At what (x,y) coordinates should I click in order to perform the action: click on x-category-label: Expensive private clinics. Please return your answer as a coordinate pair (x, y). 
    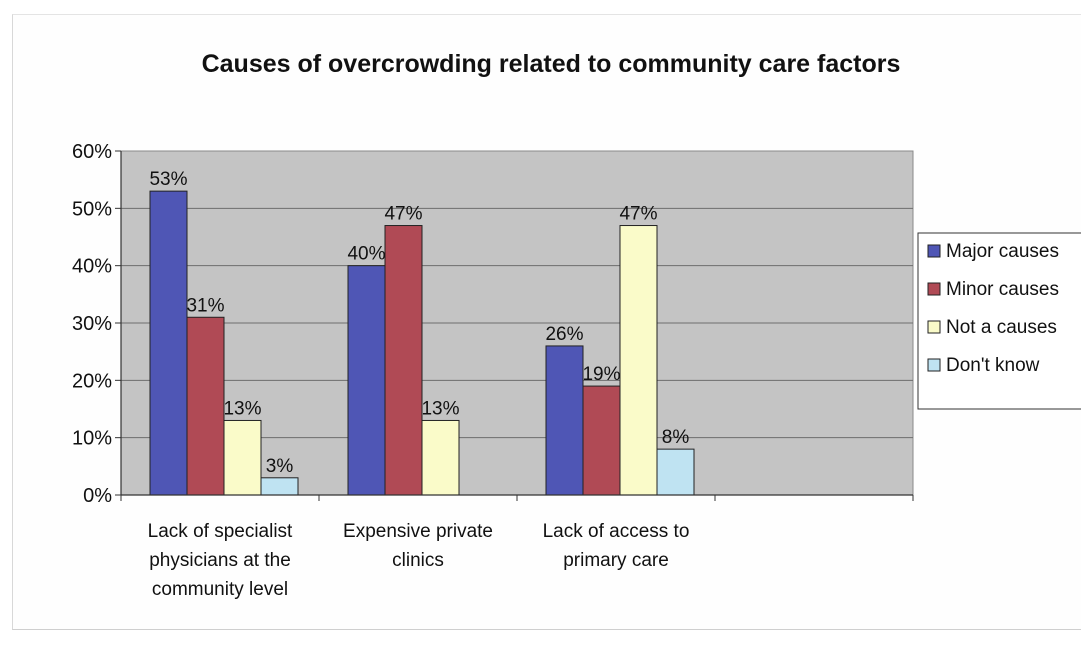
    Looking at the image, I should click on (418, 546).